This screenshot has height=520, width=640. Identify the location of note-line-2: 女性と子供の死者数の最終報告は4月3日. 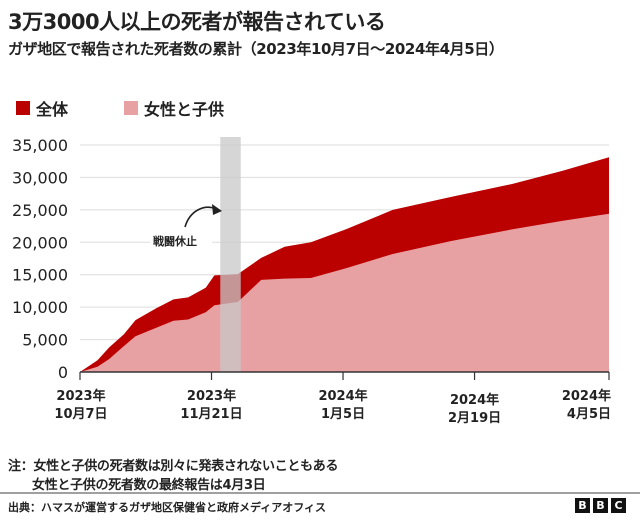
(149, 485).